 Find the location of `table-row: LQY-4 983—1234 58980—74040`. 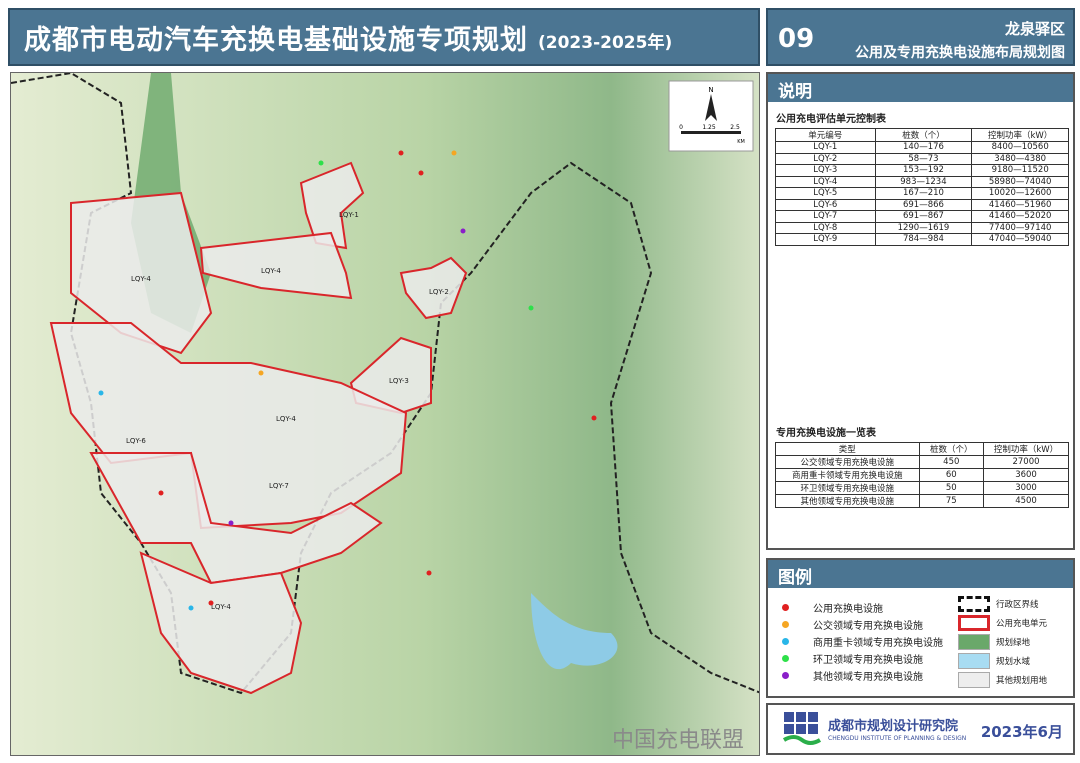

table-row: LQY-4 983—1234 58980—74040 is located at coordinates (922, 181).